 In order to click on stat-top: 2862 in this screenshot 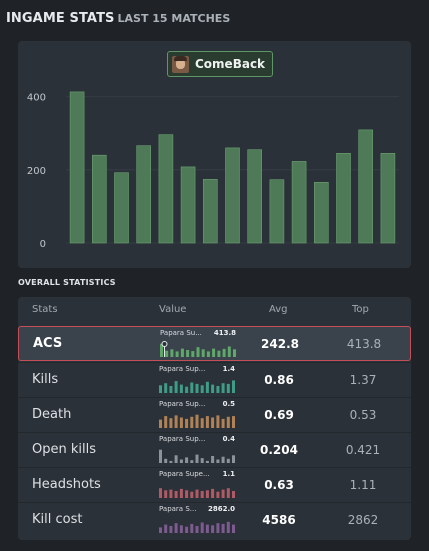, I will do `click(363, 520)`.